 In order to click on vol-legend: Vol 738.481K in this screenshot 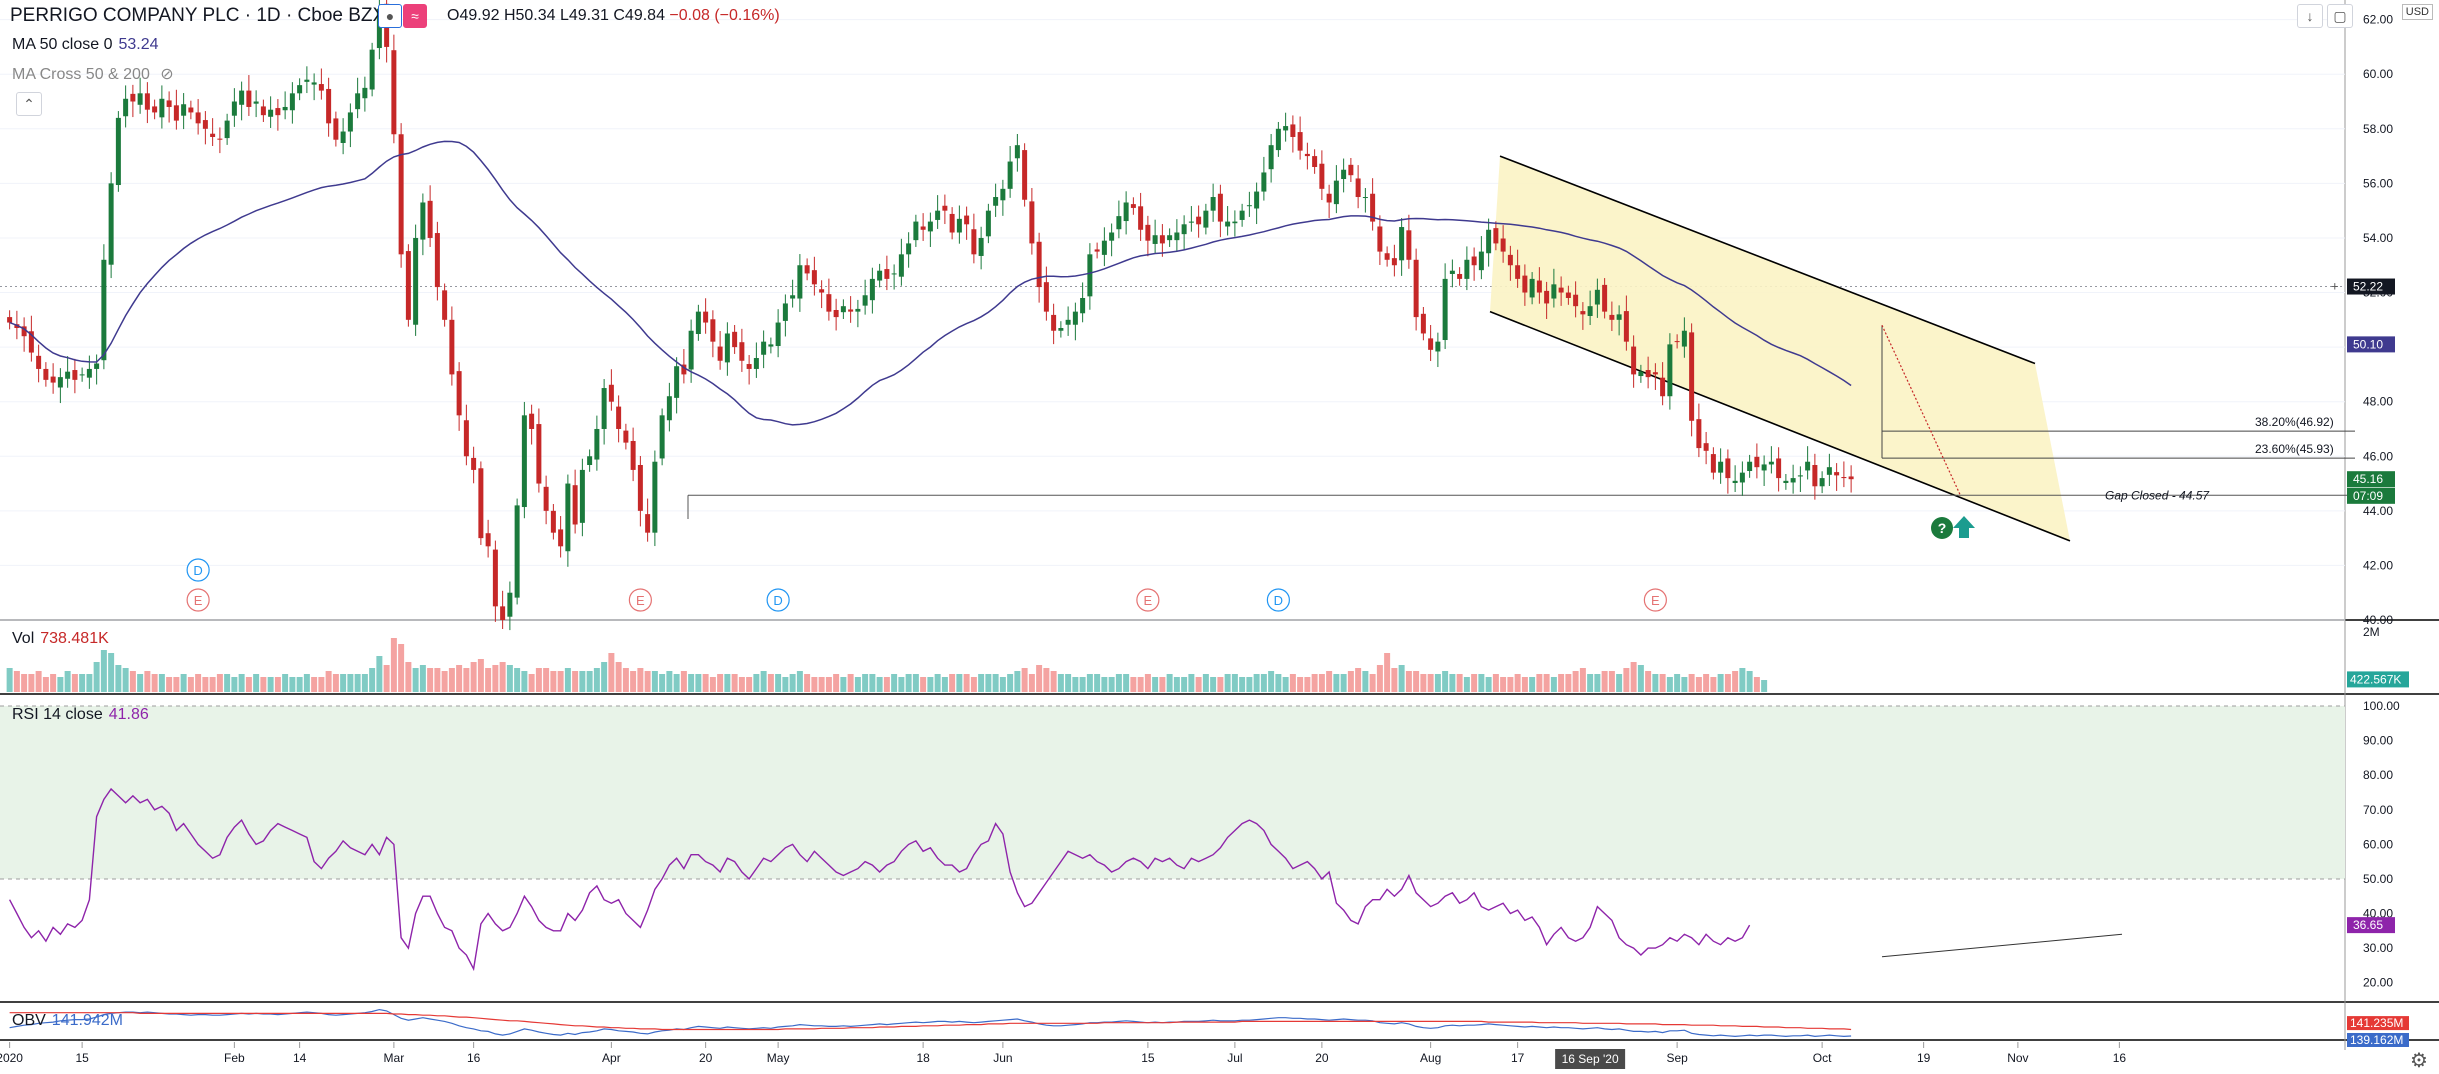, I will do `click(60, 639)`.